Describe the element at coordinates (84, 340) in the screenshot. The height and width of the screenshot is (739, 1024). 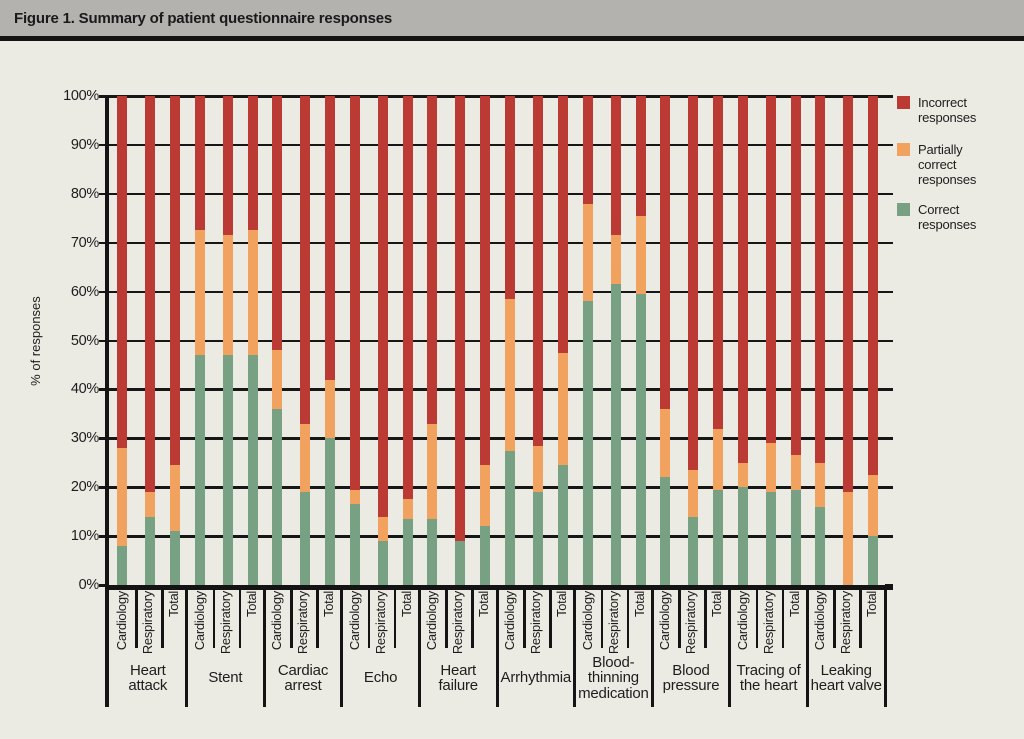
I see `y-tick-label: 50%` at that location.